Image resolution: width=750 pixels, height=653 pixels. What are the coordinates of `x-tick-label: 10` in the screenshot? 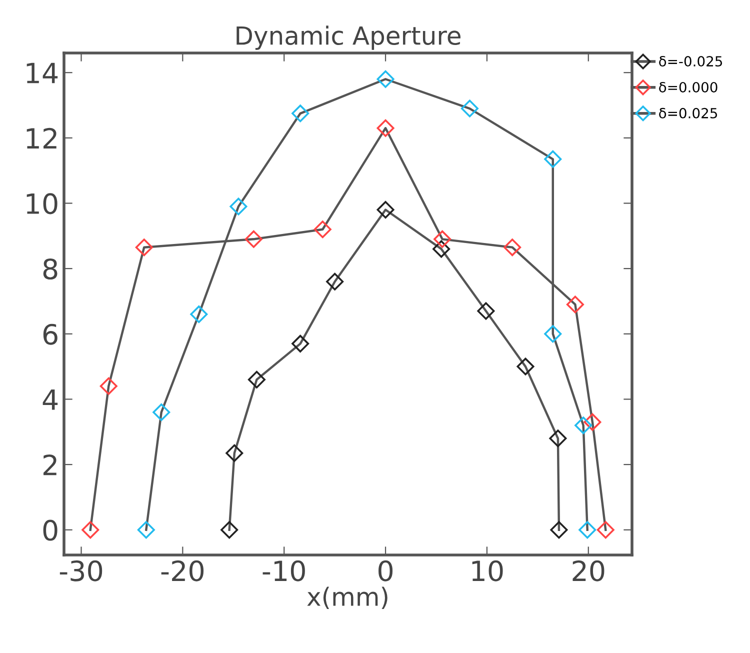 It's located at (487, 571).